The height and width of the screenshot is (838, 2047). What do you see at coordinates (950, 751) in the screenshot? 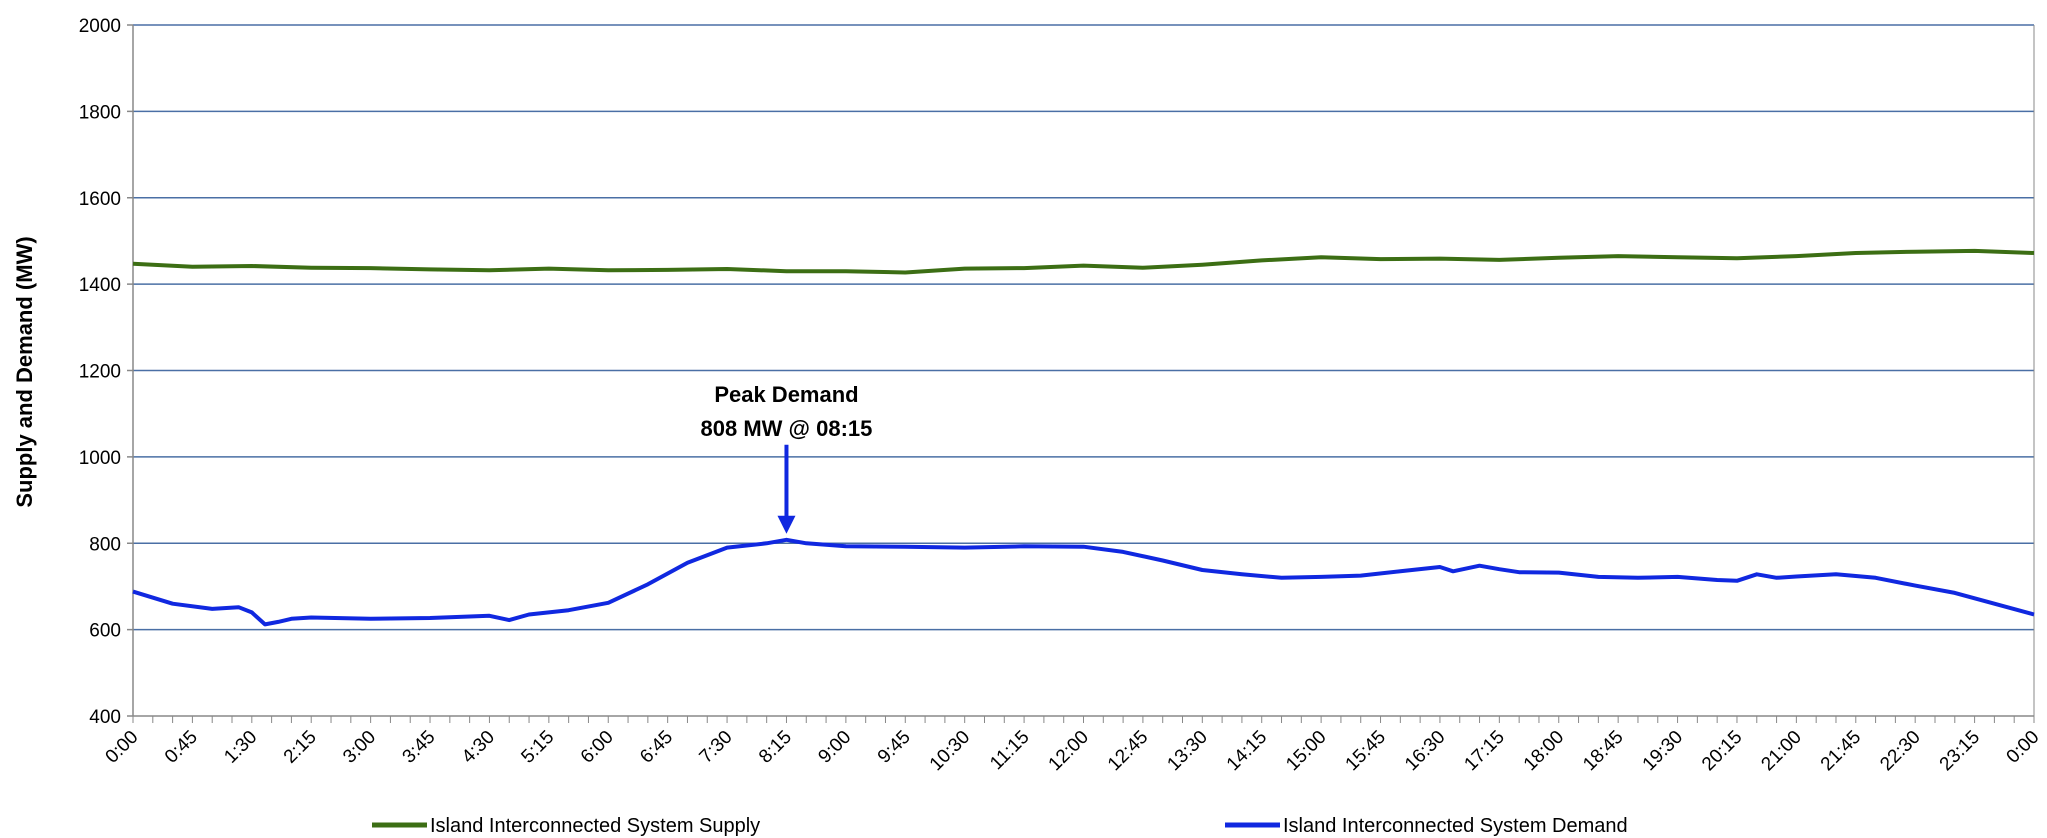
I see `x-tick-label: 10:30` at bounding box center [950, 751].